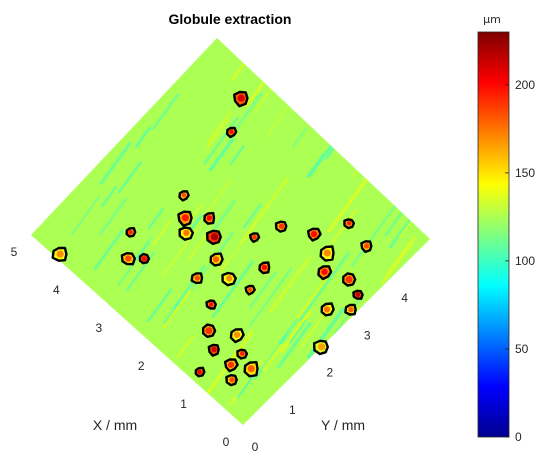  What do you see at coordinates (367, 335) in the screenshot?
I see `y-tick-label: 3` at bounding box center [367, 335].